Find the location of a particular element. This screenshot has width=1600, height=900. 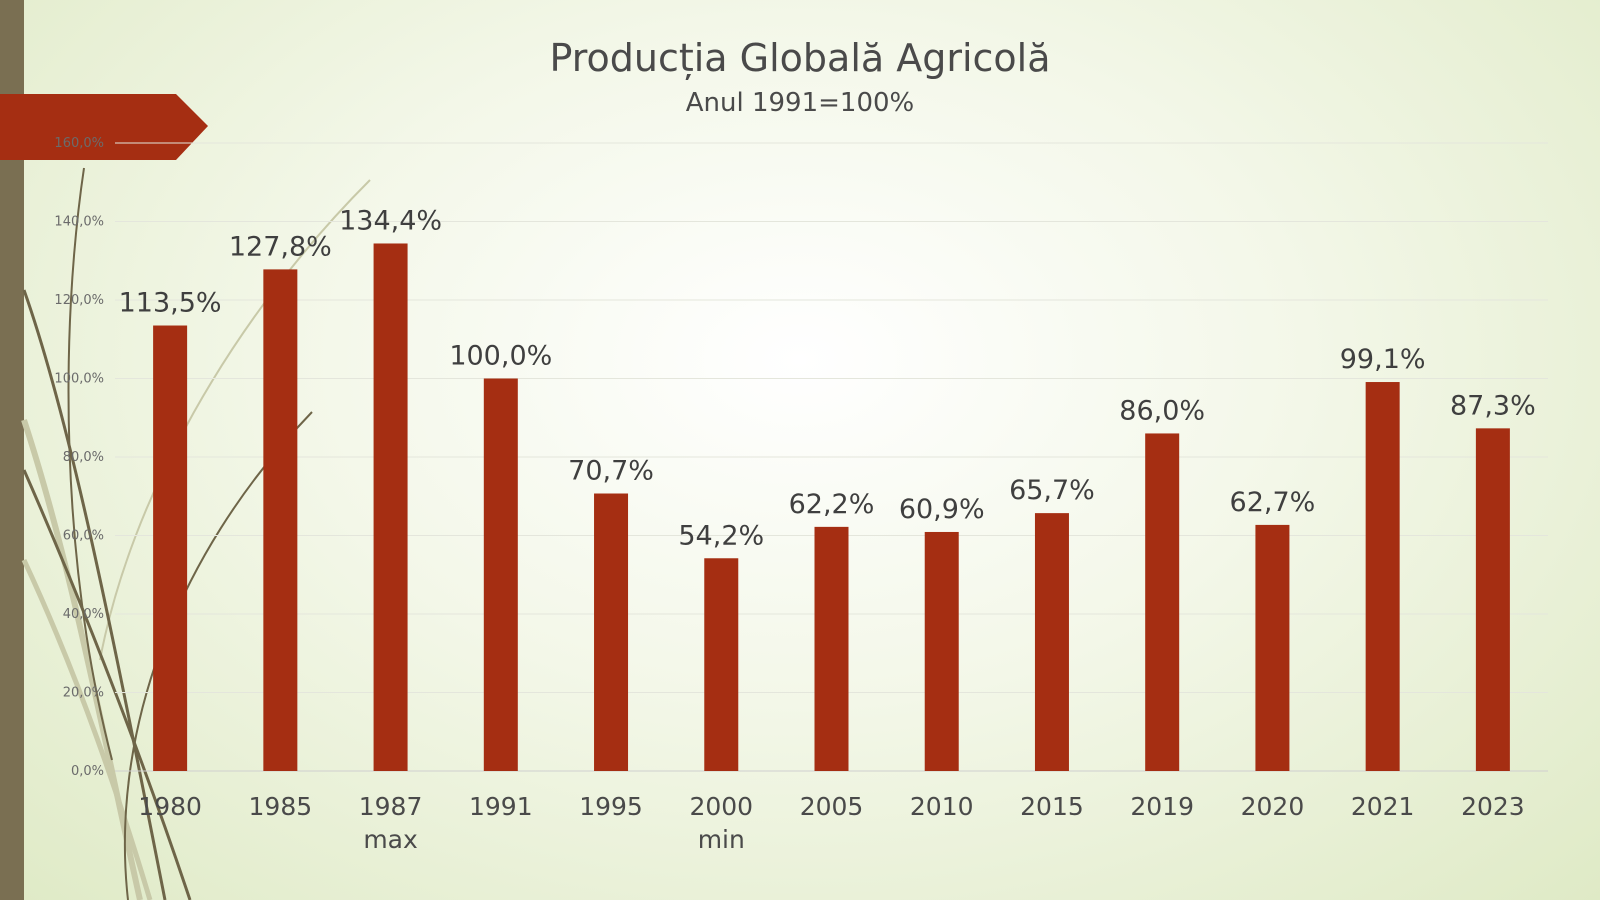

y-tick-label: 0,0% is located at coordinates (87, 771).